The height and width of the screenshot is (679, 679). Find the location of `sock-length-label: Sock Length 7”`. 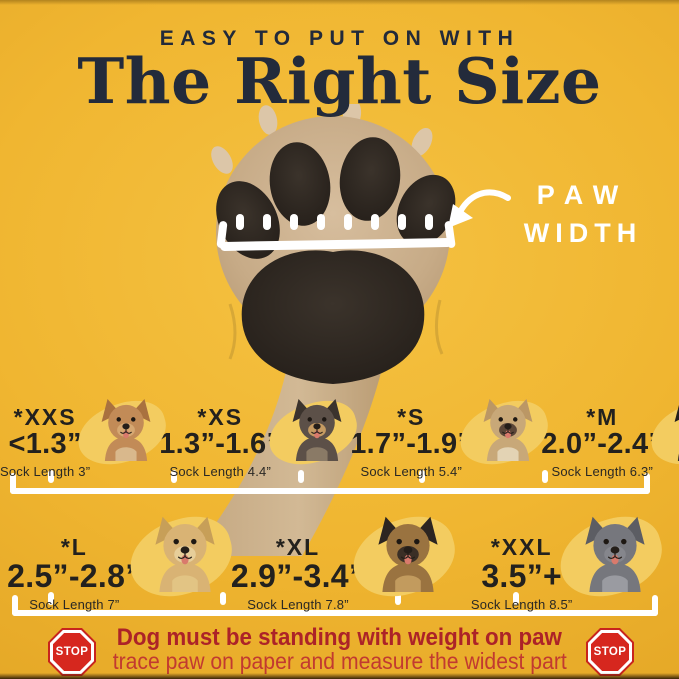

sock-length-label: Sock Length 7” is located at coordinates (74, 604).